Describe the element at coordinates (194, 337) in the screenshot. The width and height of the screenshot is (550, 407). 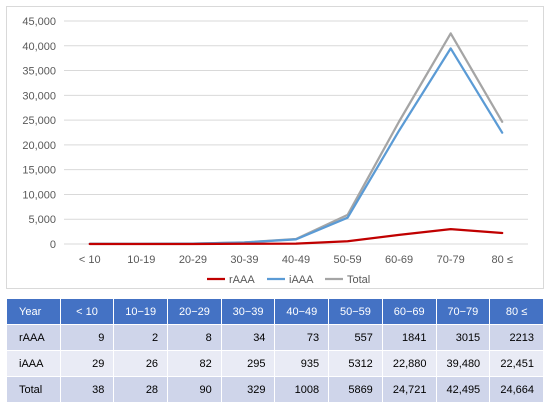
I see `table-cell: 8` at that location.